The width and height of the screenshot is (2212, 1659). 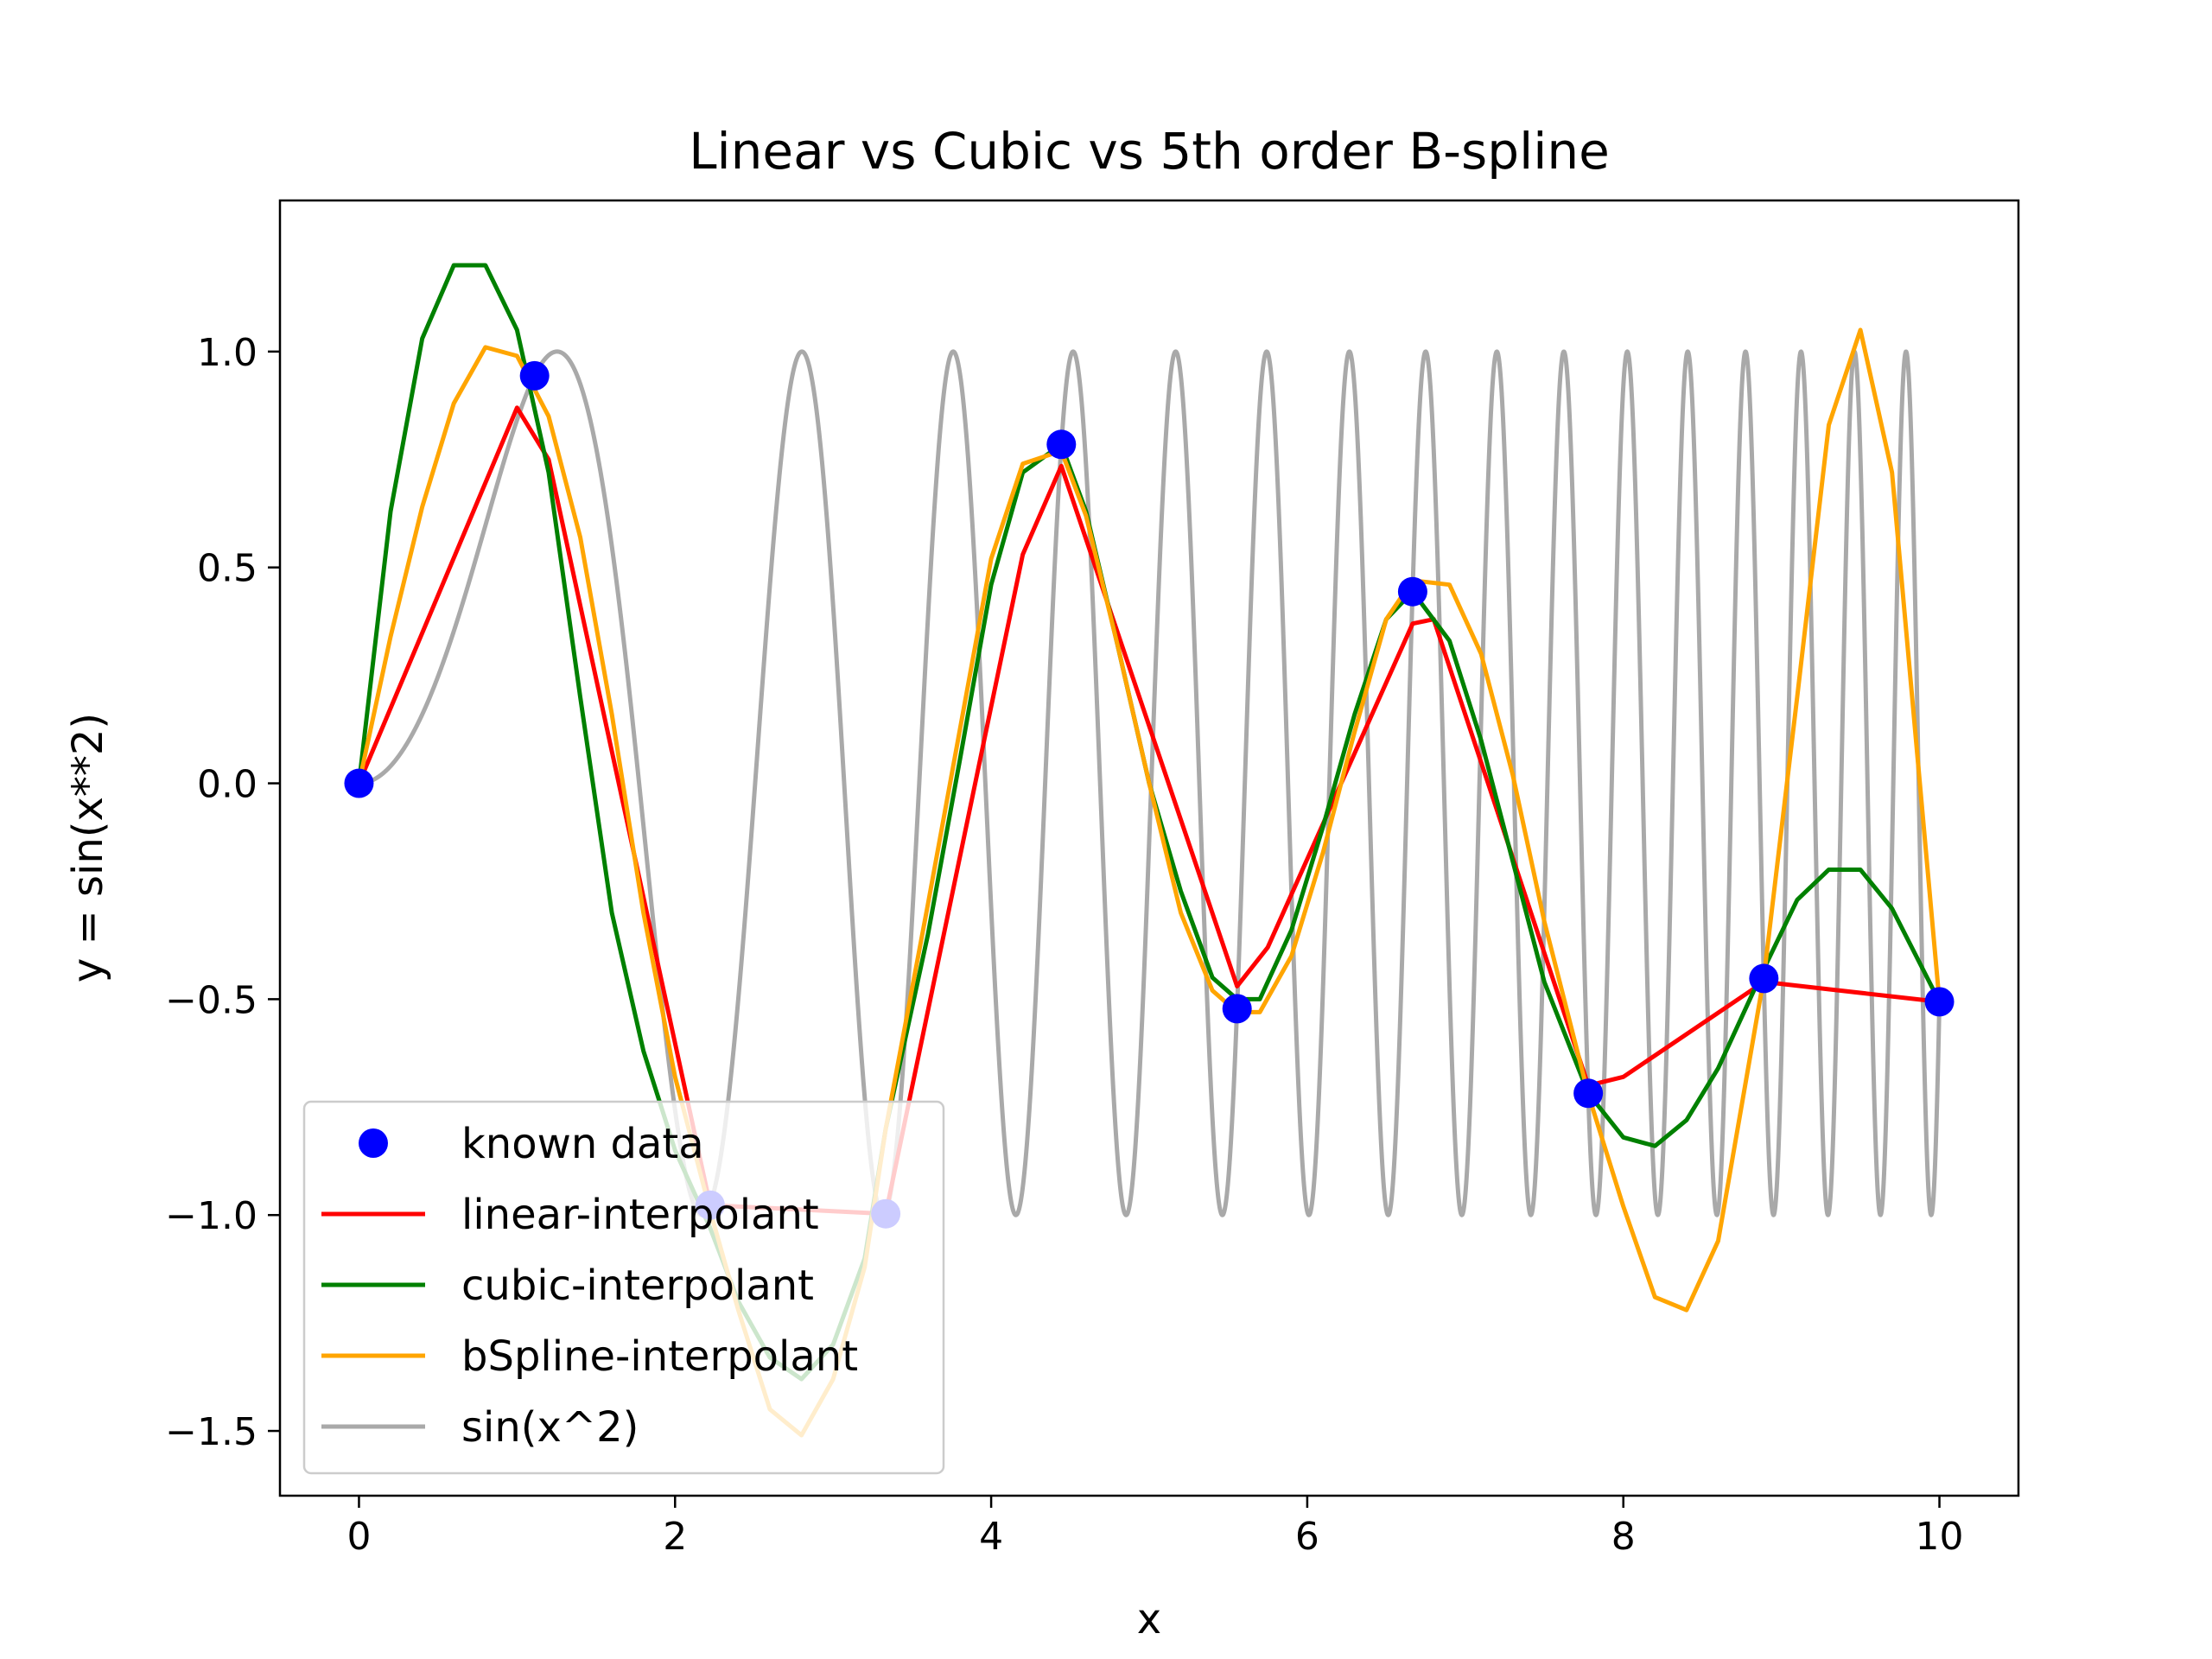 I want to click on legend-marker, so click(x=373, y=1143).